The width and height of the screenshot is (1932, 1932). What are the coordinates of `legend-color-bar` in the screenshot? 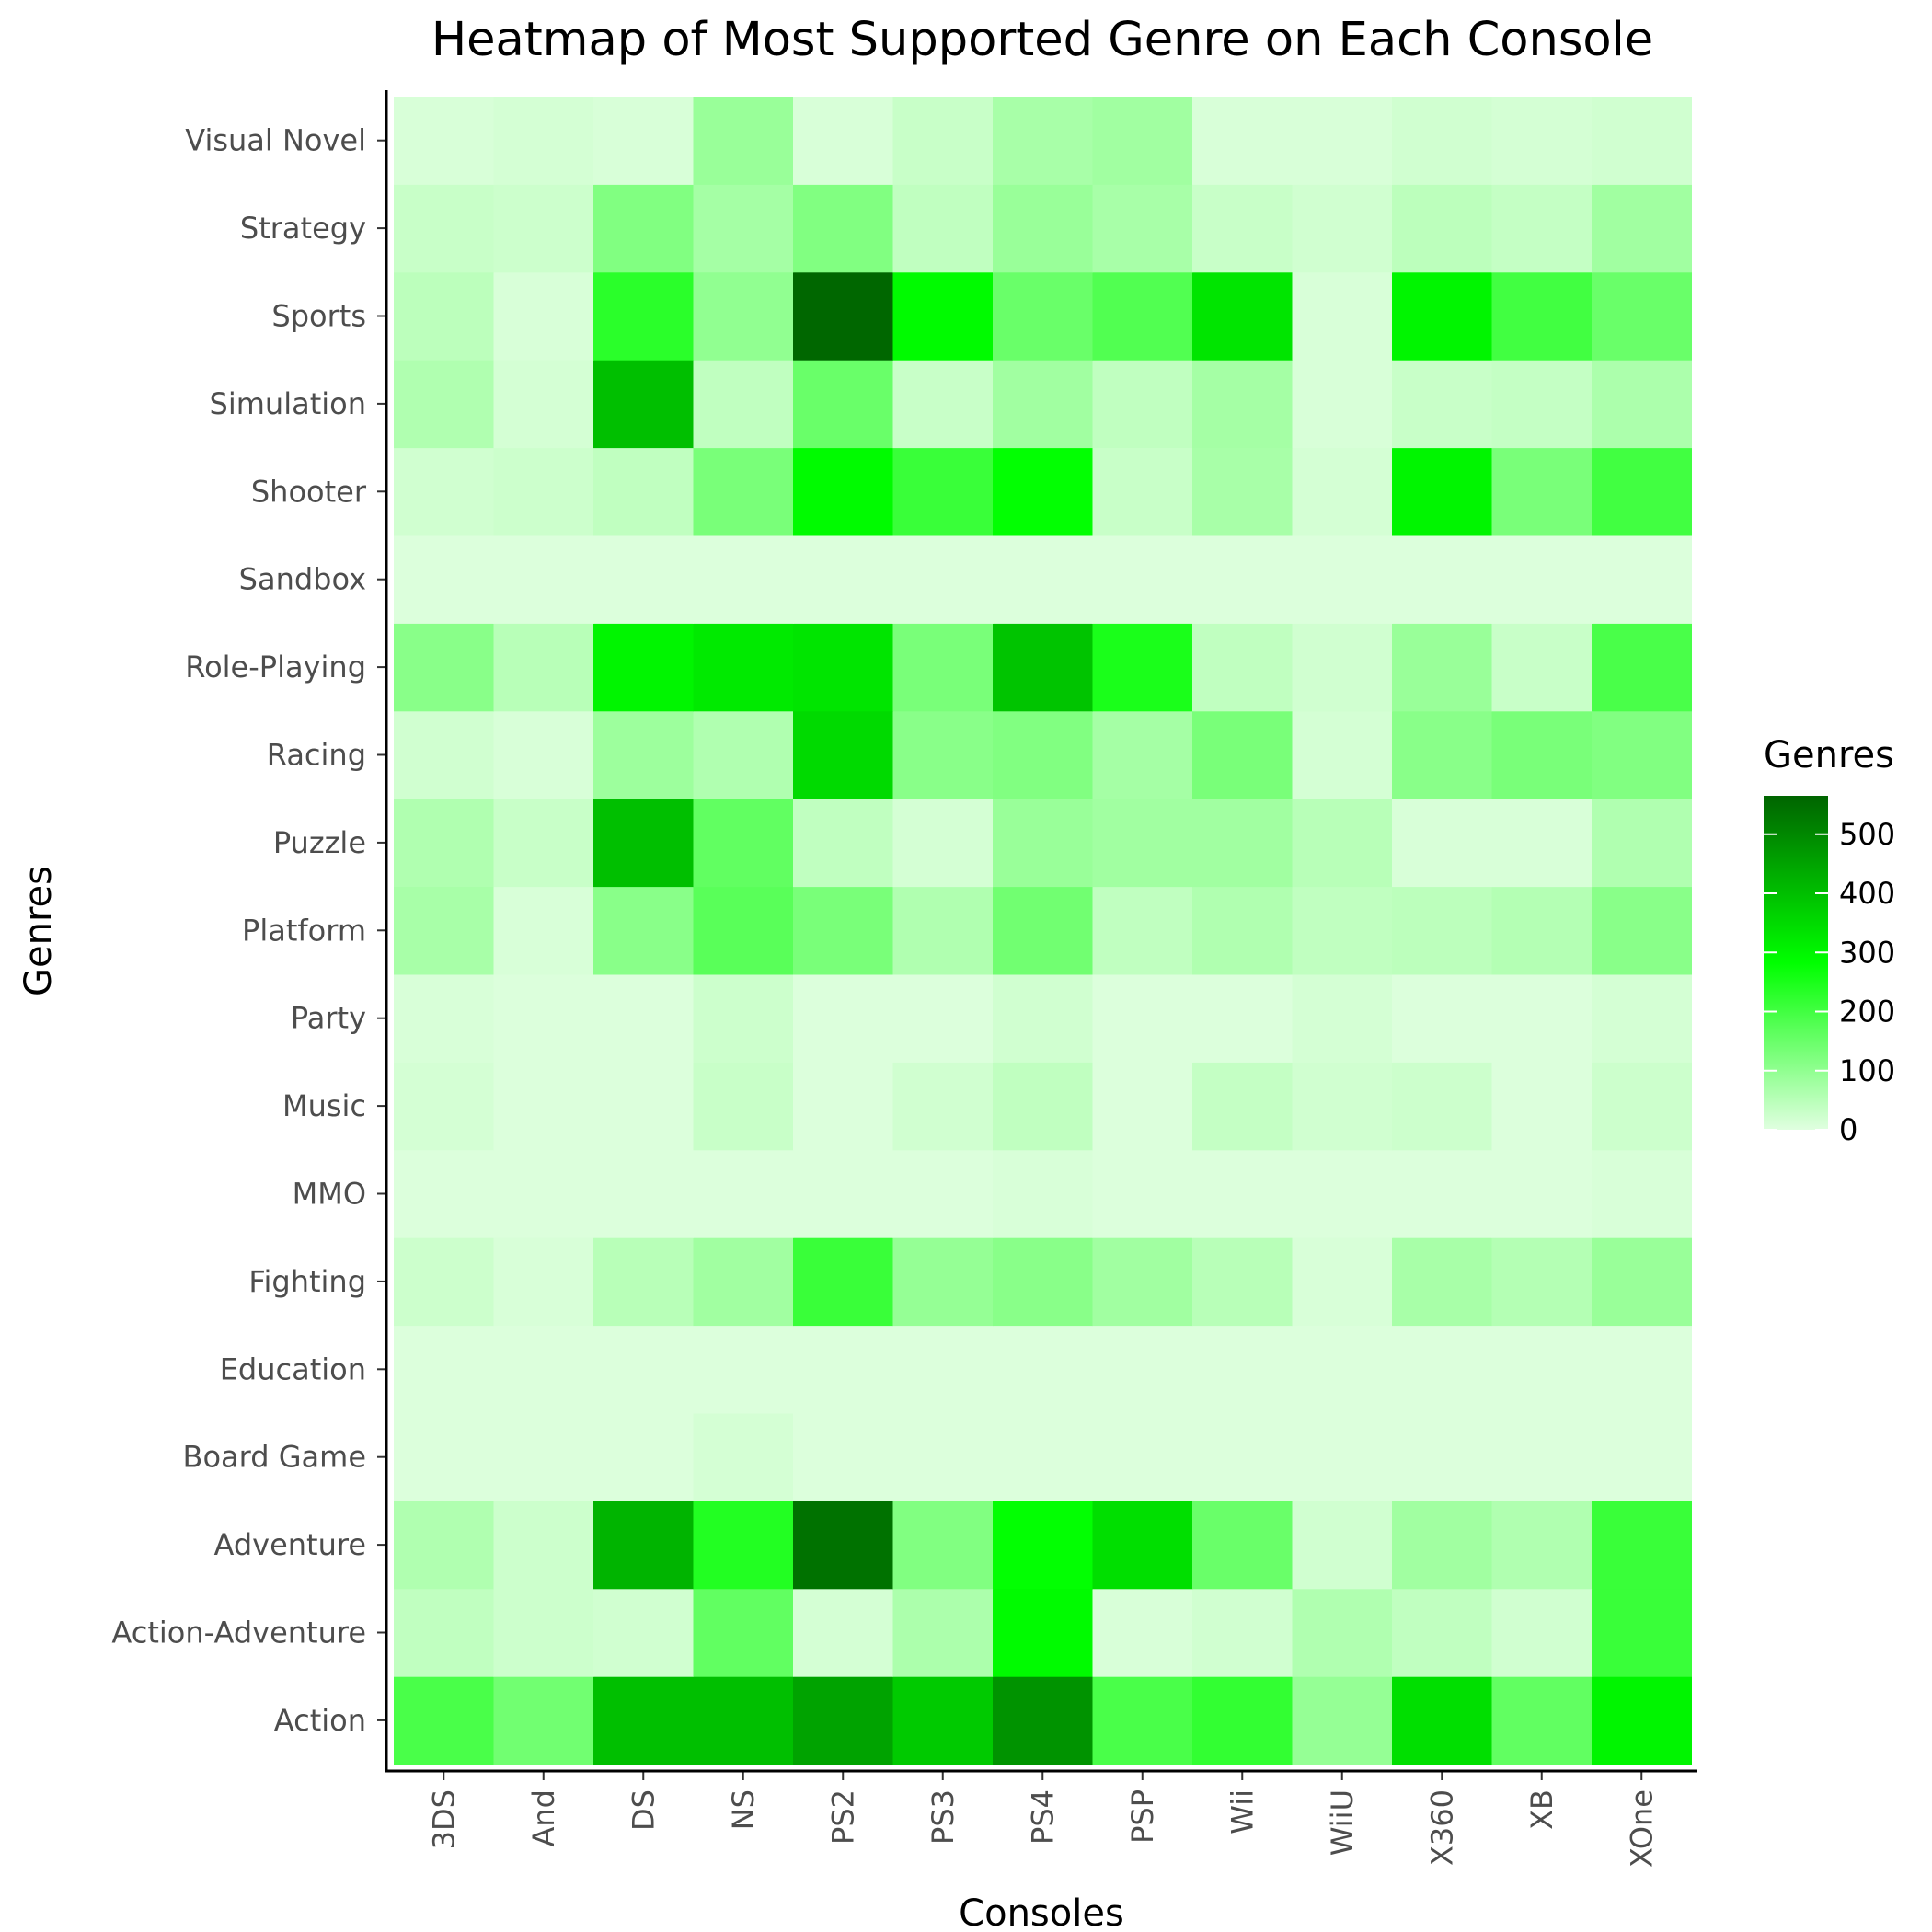 It's located at (1796, 963).